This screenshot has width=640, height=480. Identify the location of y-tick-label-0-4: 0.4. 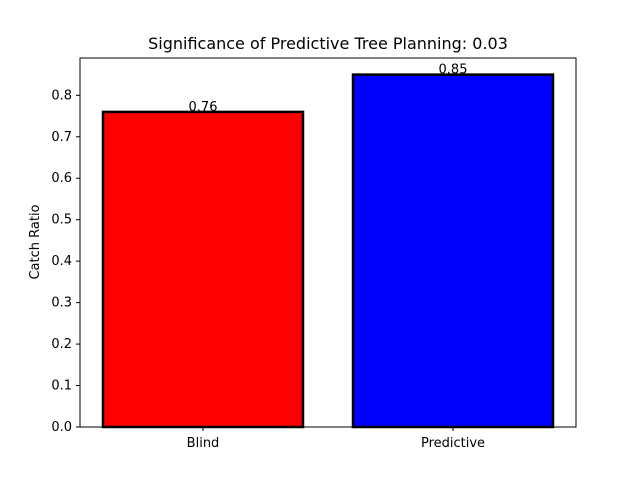
(61, 261).